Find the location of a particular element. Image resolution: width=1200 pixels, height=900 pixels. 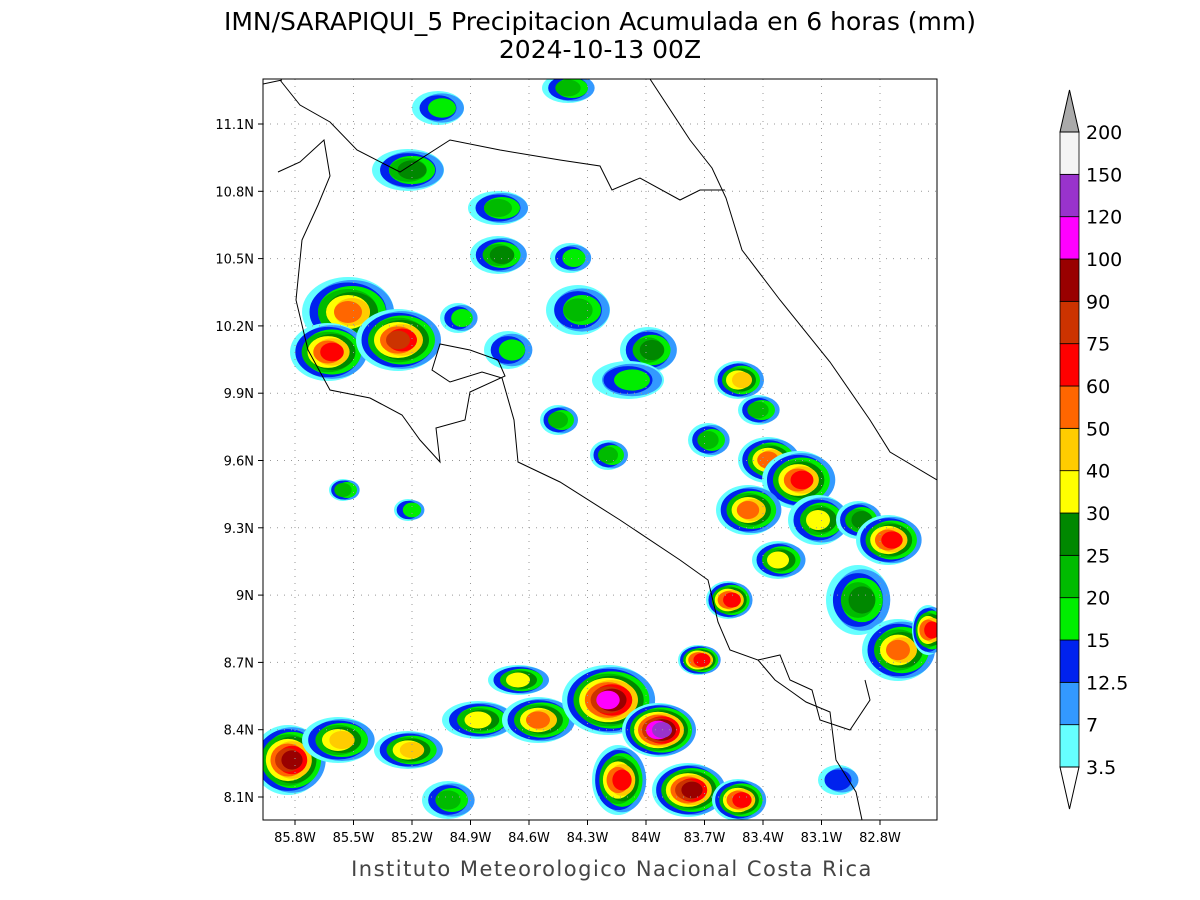

colorbar-label: 40 is located at coordinates (1098, 472).